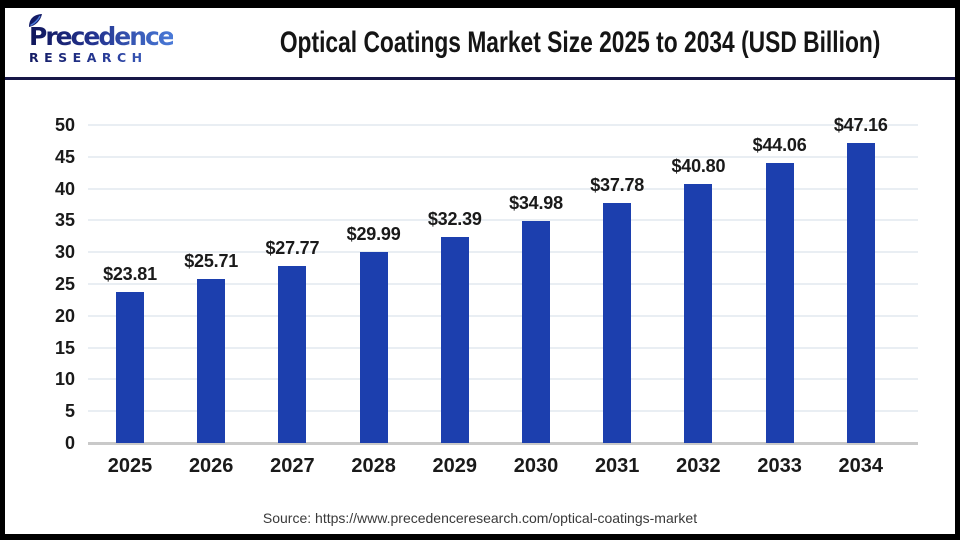  What do you see at coordinates (292, 466) in the screenshot?
I see `x-tick-label: 2027` at bounding box center [292, 466].